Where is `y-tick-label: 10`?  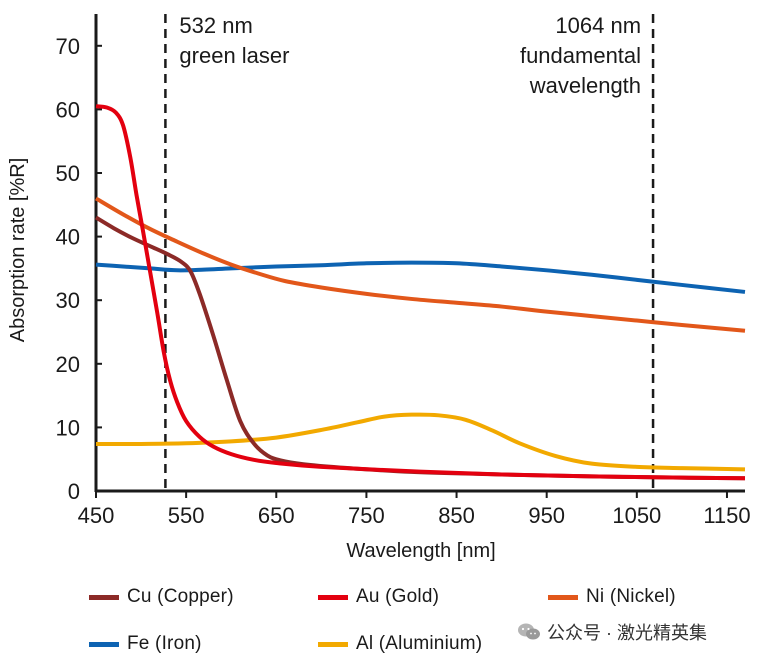
y-tick-label: 10 is located at coordinates (68, 427).